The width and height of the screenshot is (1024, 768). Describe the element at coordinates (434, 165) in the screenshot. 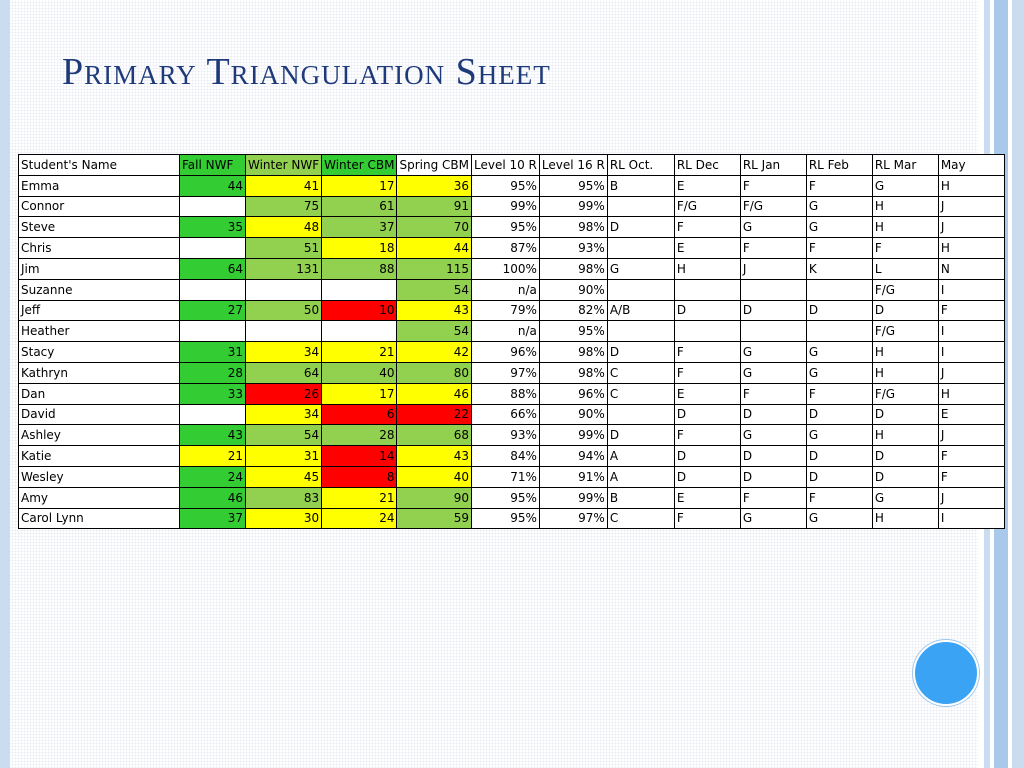

I see `column-header: Spring CBM` at that location.